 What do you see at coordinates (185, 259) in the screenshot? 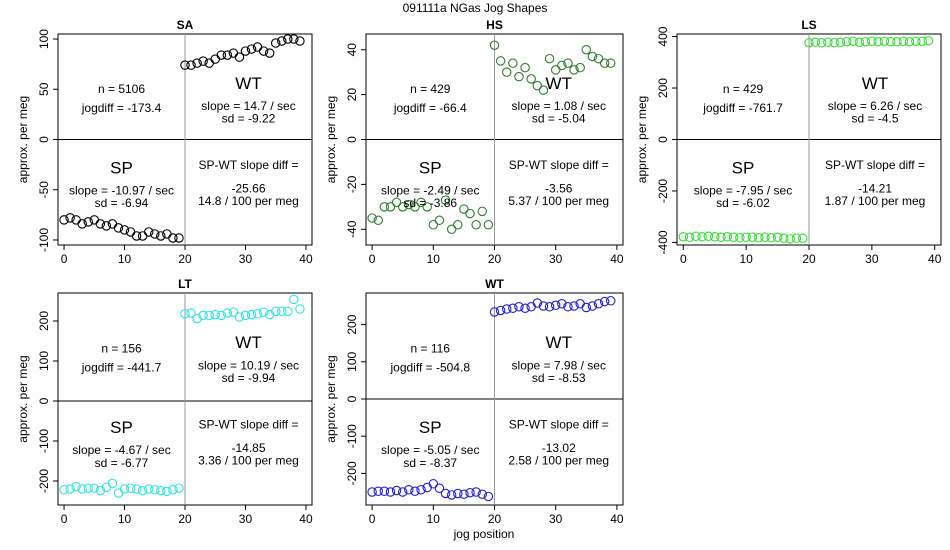
I see `x-tick-label: 20` at bounding box center [185, 259].